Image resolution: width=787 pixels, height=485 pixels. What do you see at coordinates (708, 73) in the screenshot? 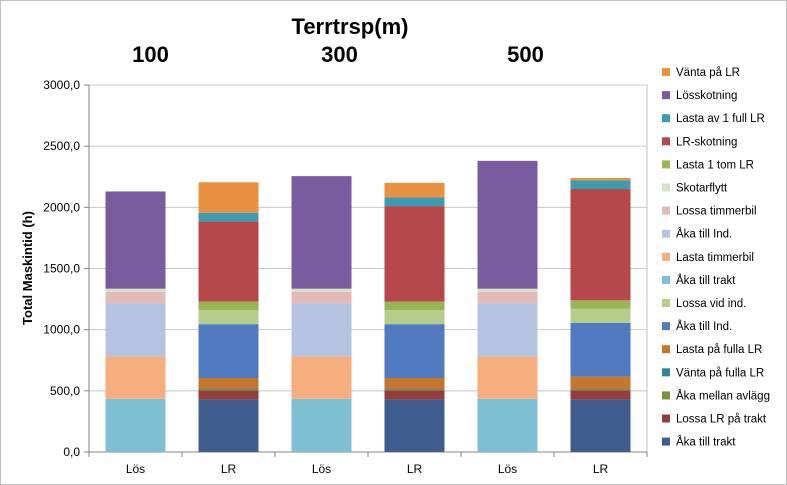
I see `legend-label: Vänta på LR` at bounding box center [708, 73].